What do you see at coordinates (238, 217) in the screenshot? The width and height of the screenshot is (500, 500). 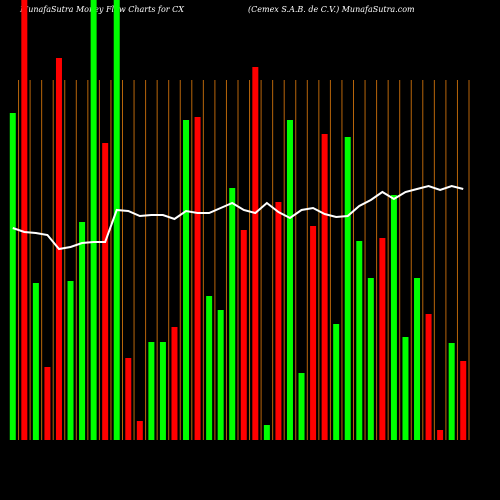 I see `flow-line` at bounding box center [238, 217].